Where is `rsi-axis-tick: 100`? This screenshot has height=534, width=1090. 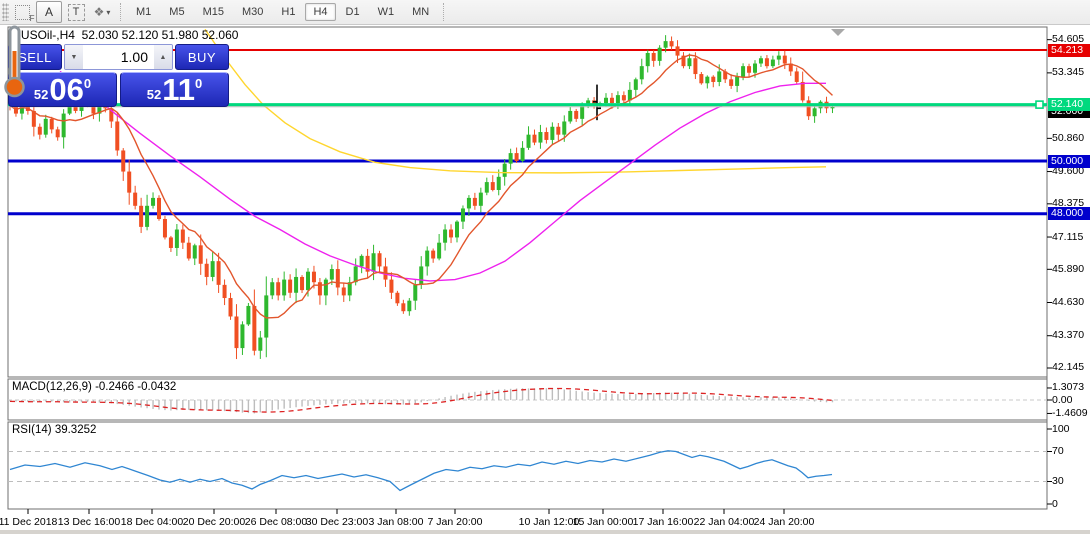 rsi-axis-tick: 100 is located at coordinates (1061, 428).